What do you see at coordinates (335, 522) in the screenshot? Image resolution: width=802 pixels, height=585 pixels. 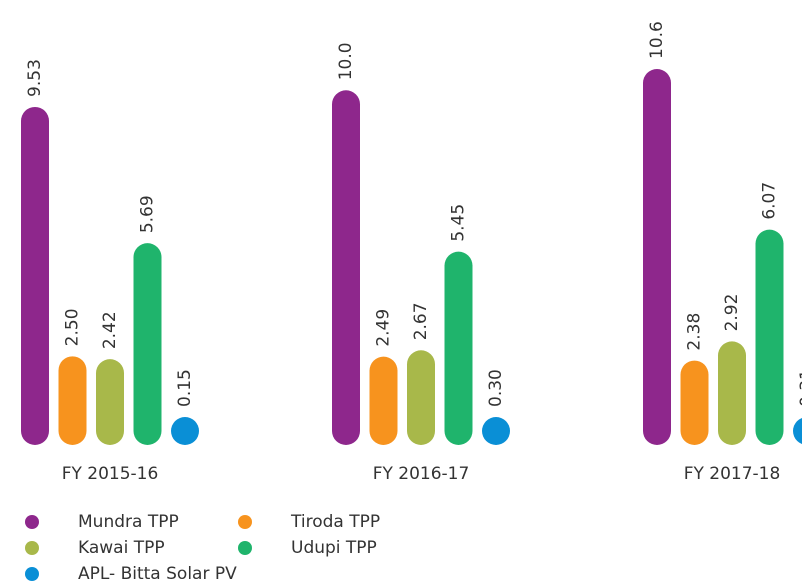 I see `legend-label: Tiroda TPP` at bounding box center [335, 522].